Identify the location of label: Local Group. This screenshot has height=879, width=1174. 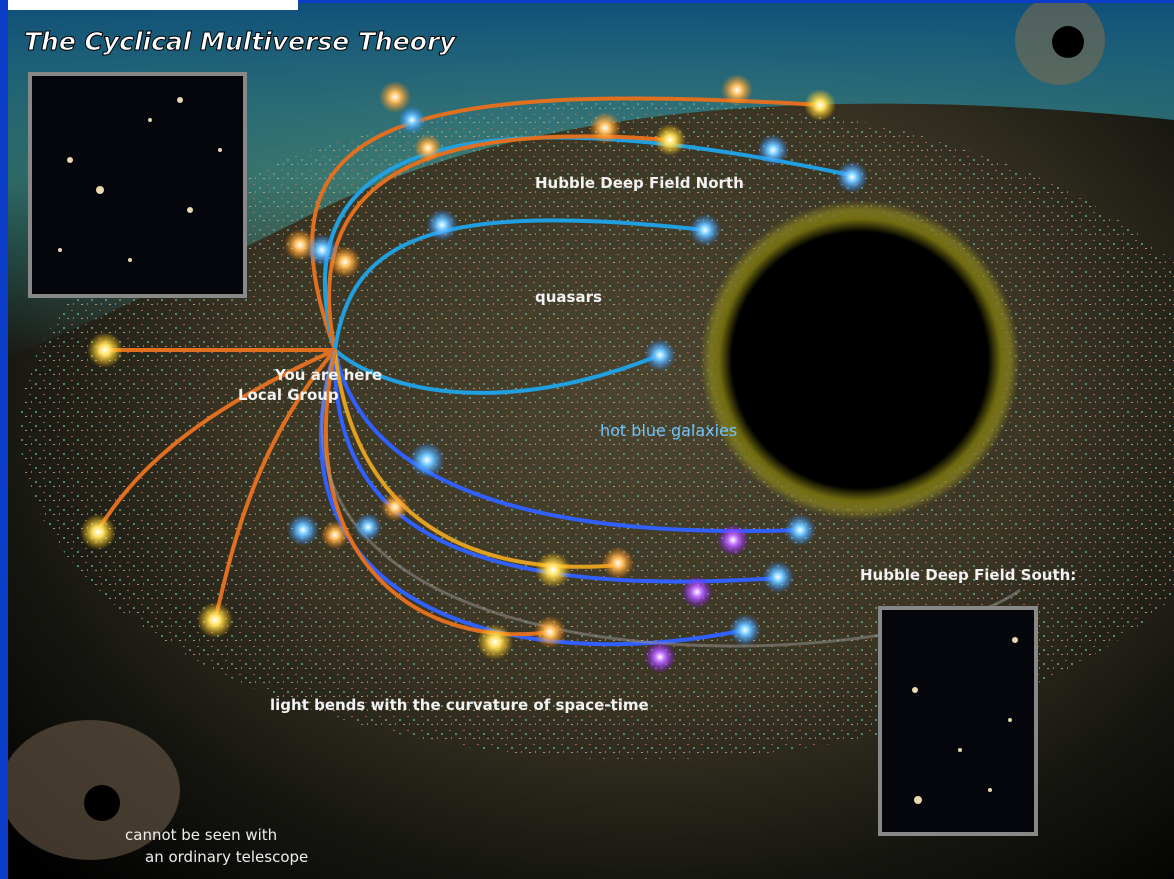
(288, 395).